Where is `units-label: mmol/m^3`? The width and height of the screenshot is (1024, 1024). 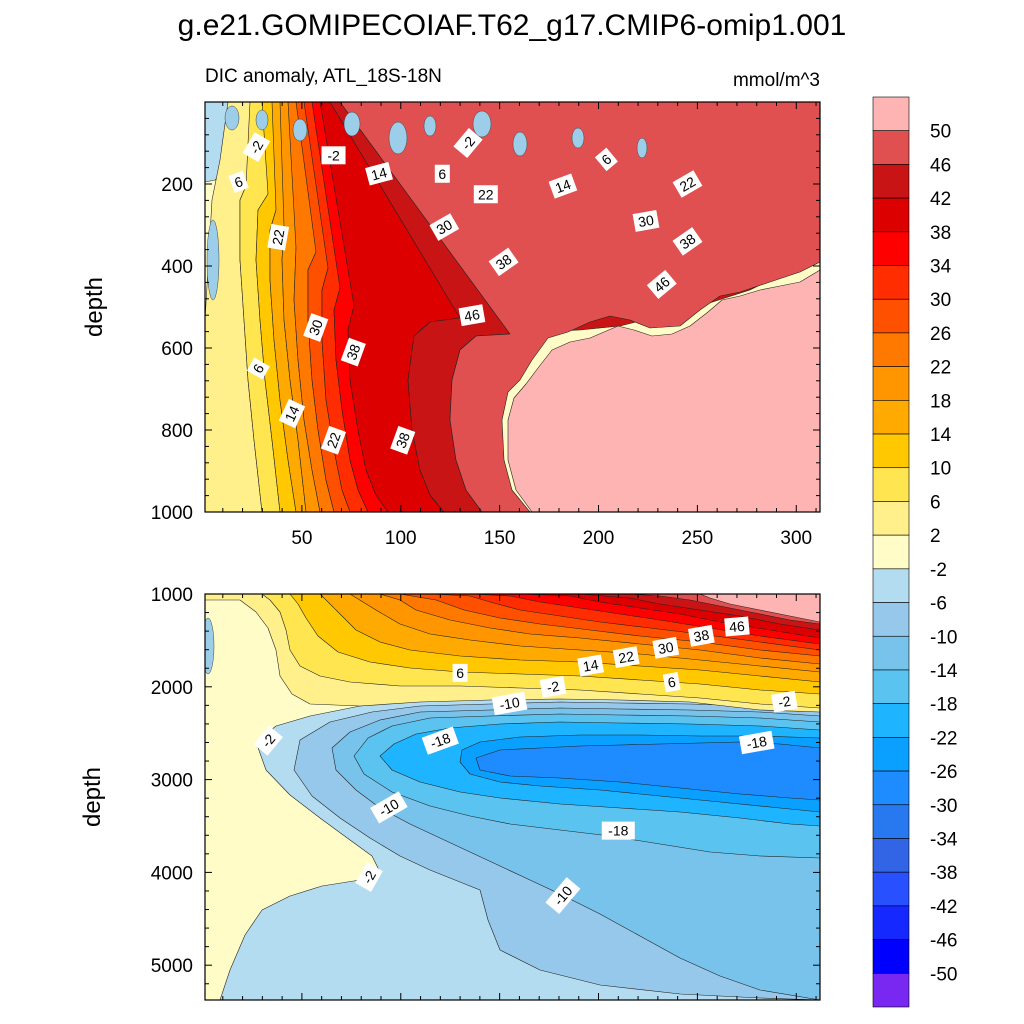 units-label: mmol/m^3 is located at coordinates (776, 80).